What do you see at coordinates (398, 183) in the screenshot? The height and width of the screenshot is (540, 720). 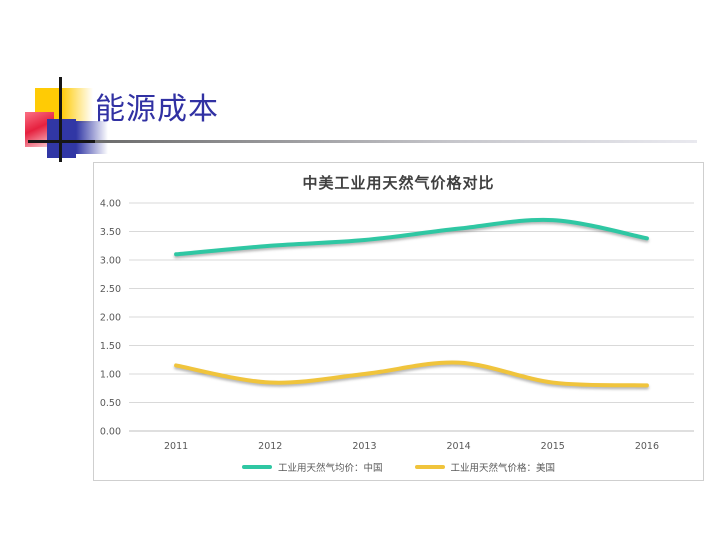 I see `chart-title: 中美工业用天然气价格对比` at bounding box center [398, 183].